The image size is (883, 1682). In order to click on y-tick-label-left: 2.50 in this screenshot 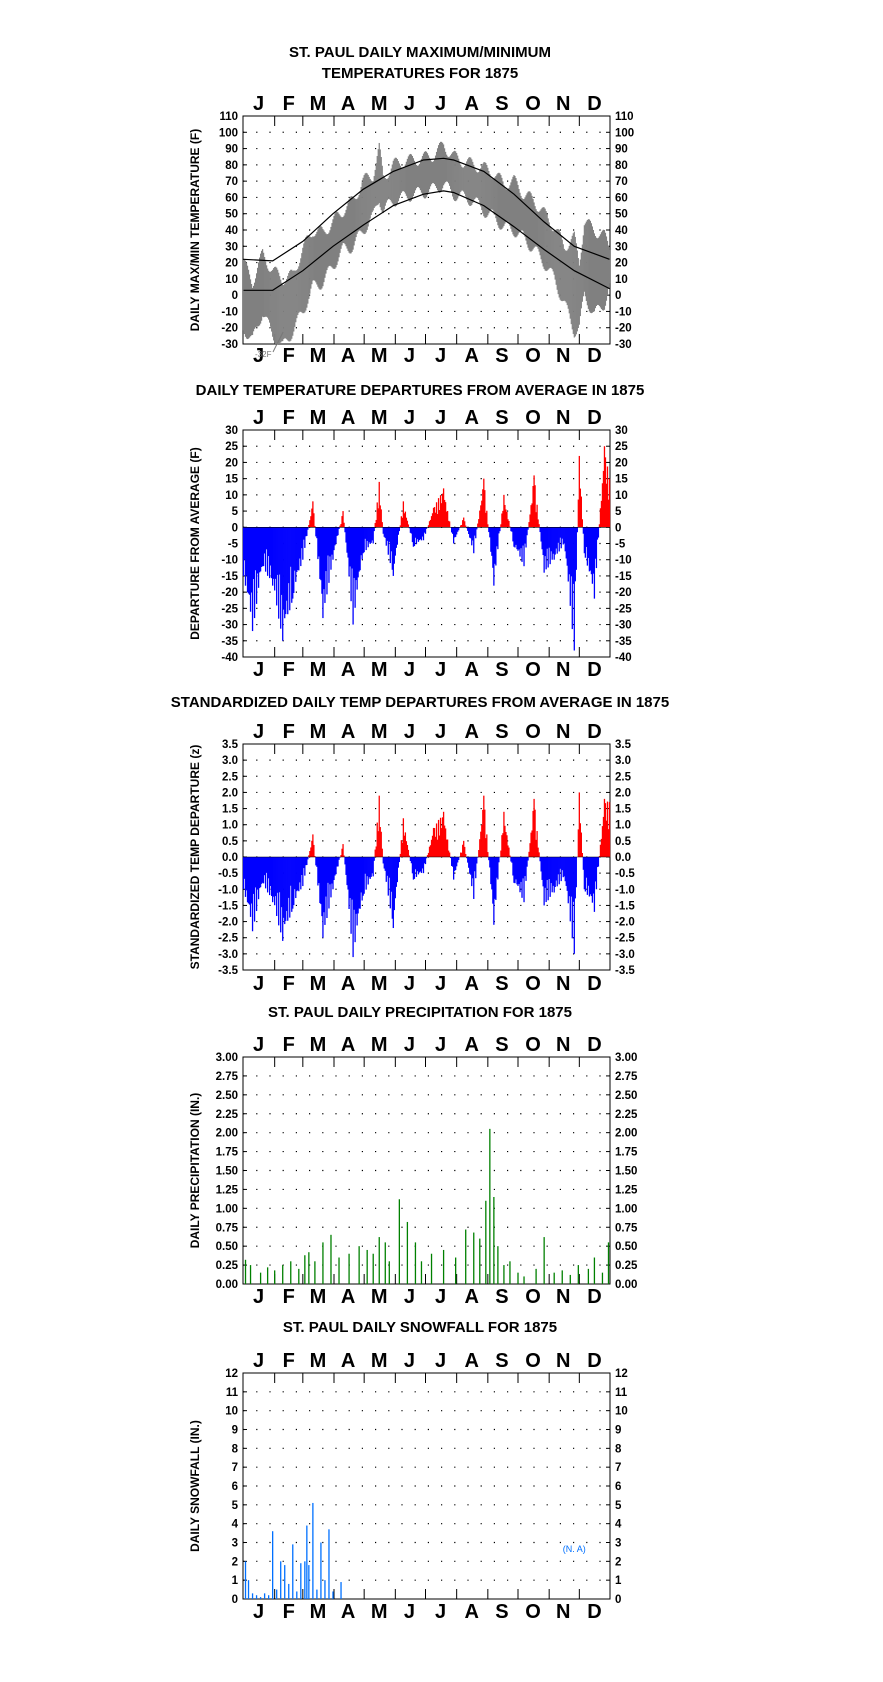, I will do `click(227, 1096)`.